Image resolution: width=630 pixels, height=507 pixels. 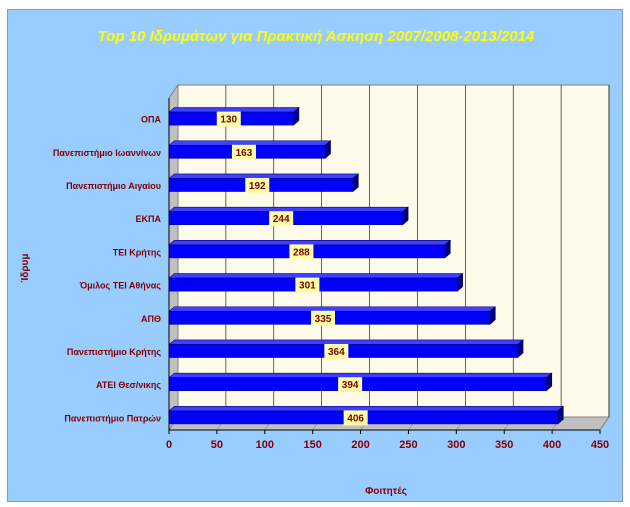 I want to click on data-label: 163, so click(x=244, y=153).